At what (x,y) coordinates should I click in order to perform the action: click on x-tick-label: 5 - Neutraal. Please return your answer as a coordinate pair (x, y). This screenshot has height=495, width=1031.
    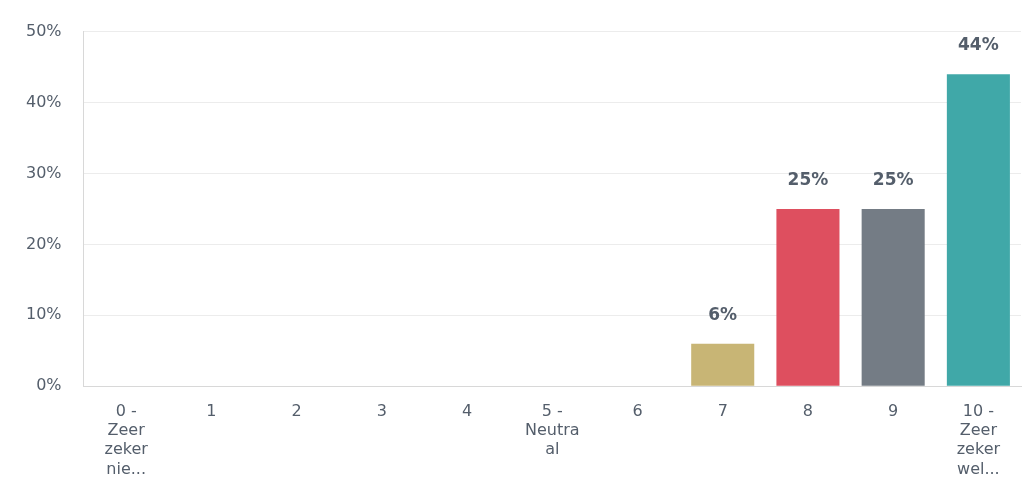
    Looking at the image, I should click on (552, 429).